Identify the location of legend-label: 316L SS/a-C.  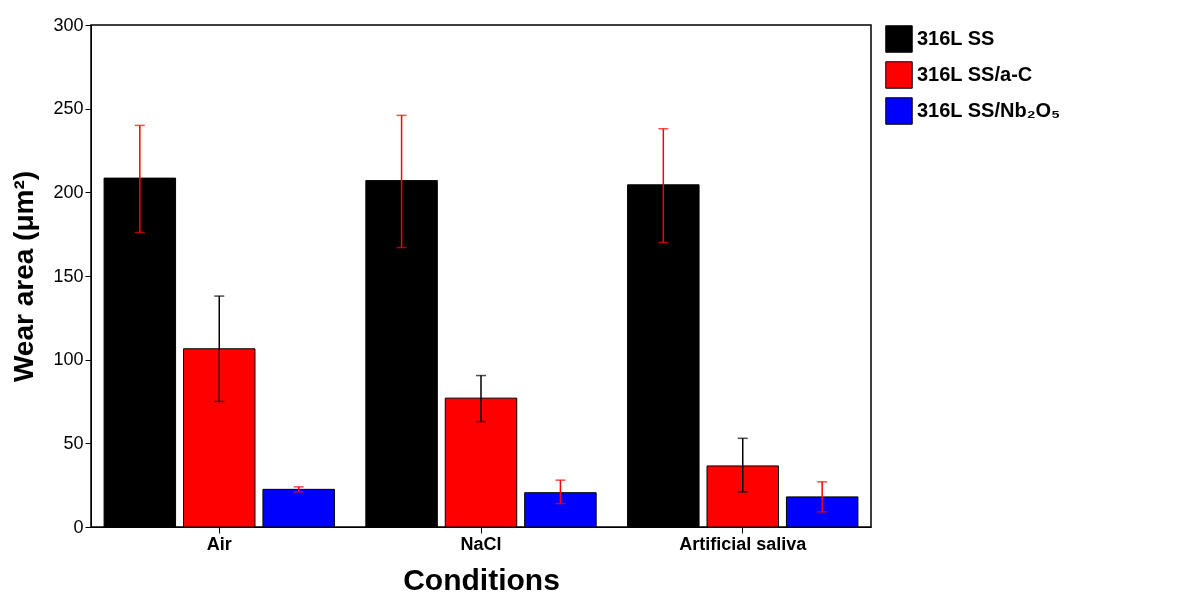
(975, 74).